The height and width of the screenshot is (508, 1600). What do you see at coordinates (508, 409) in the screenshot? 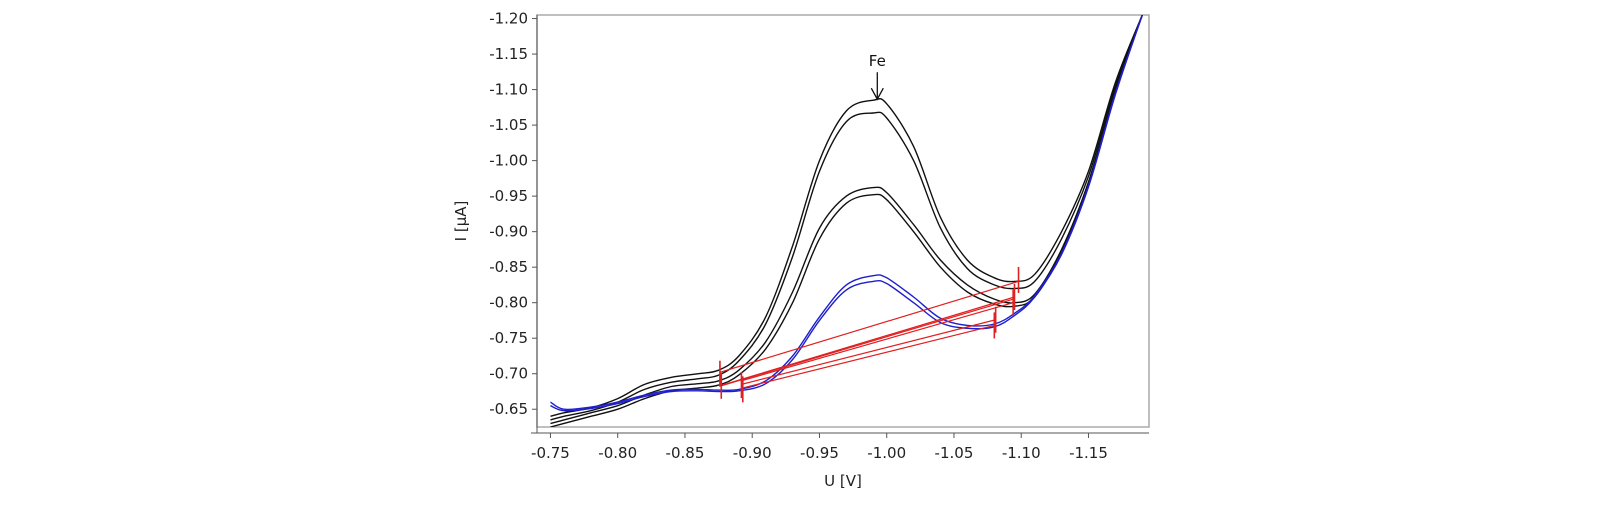
I see `y-tick-label: -0.65` at bounding box center [508, 409].